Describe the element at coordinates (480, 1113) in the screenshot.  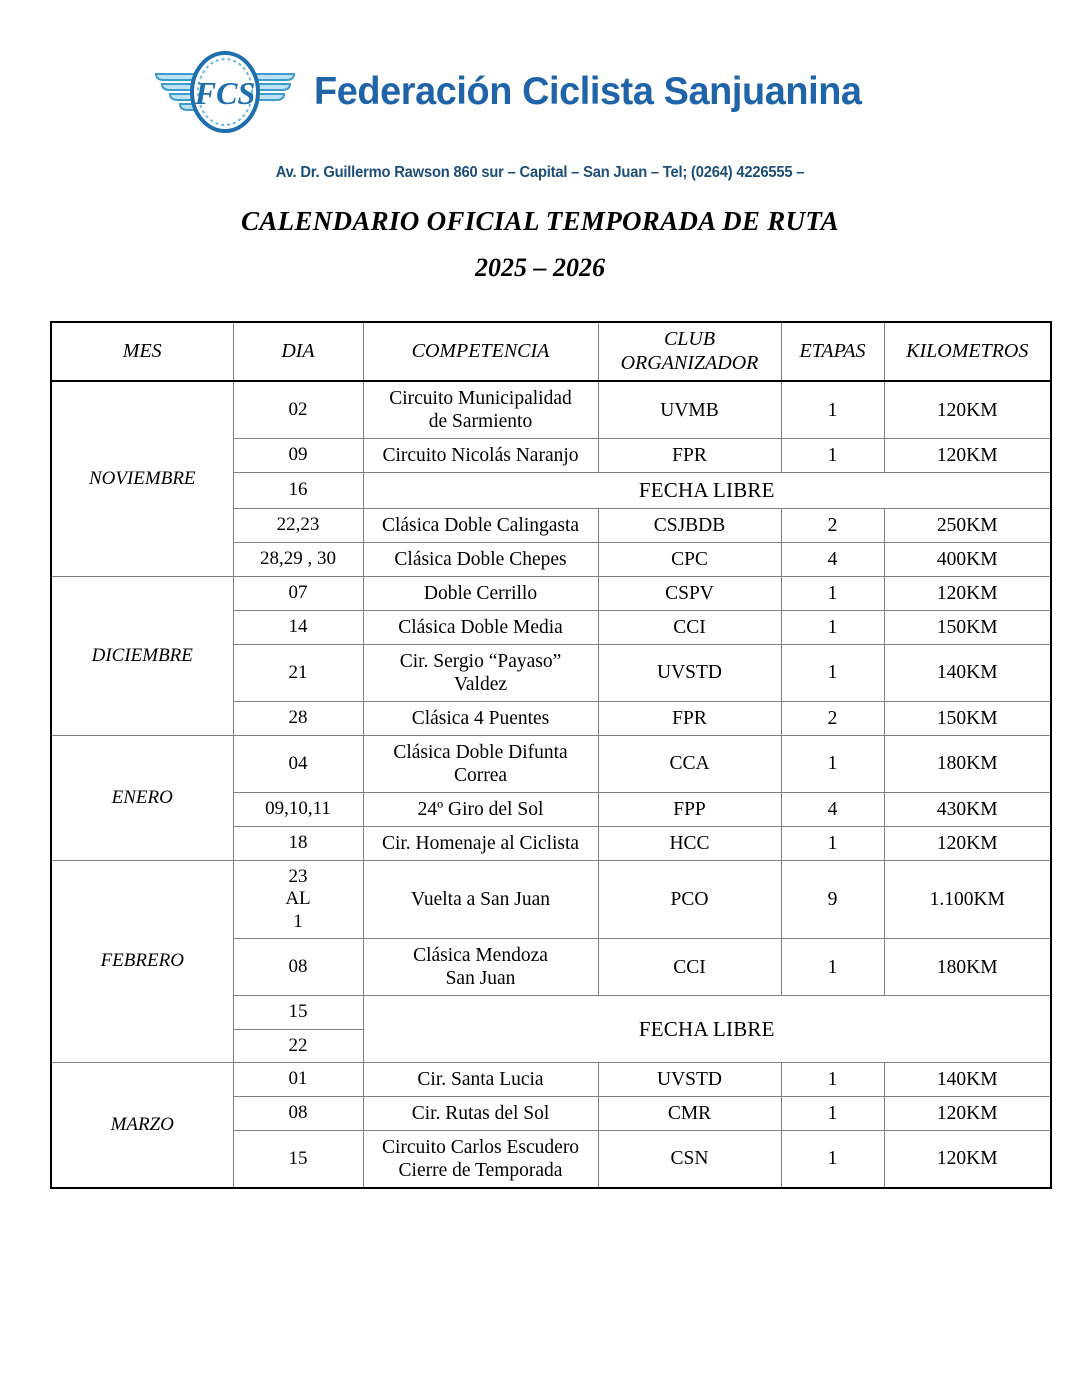
I see `competition-cell: Cir. Rutas del Sol` at that location.